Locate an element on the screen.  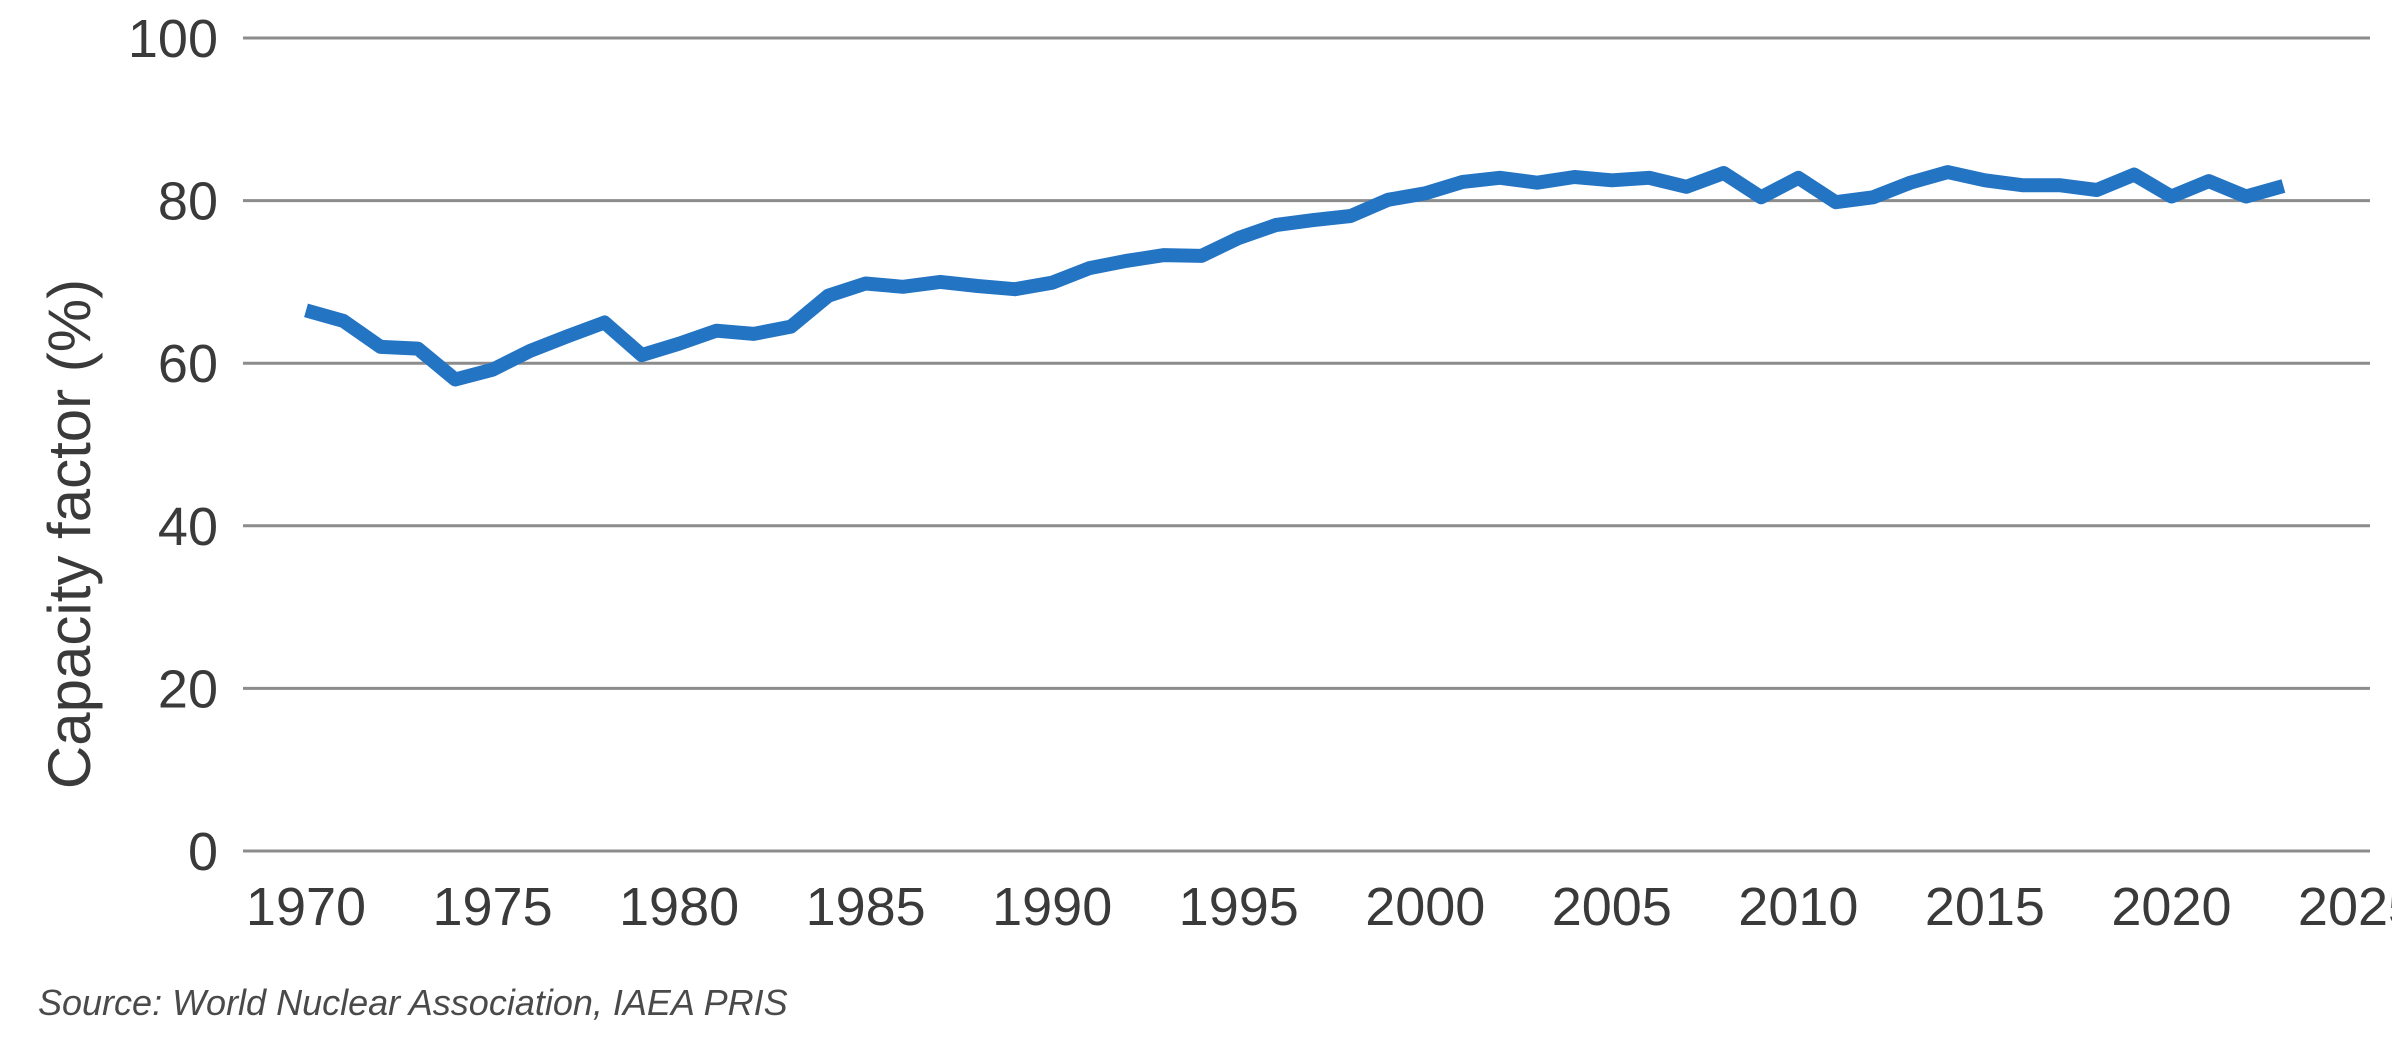
y-tick-label: 80 is located at coordinates (188, 202).